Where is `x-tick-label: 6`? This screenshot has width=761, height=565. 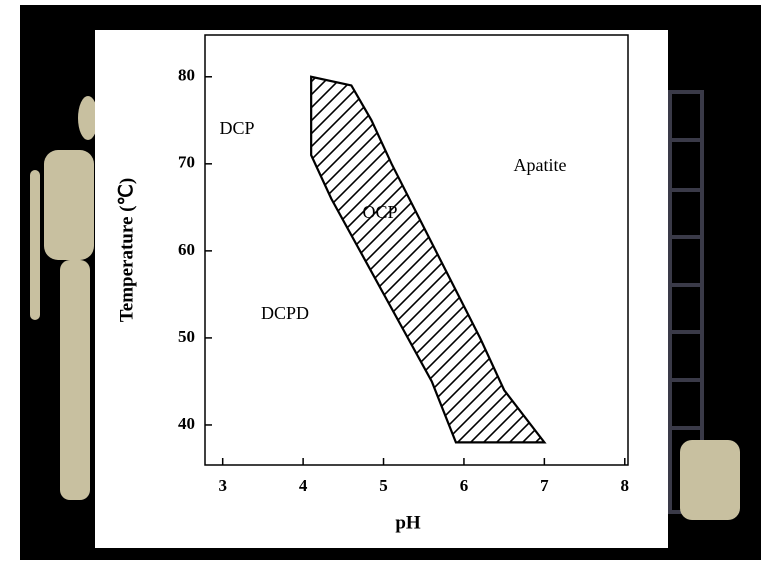 x-tick-label: 6 is located at coordinates (464, 485).